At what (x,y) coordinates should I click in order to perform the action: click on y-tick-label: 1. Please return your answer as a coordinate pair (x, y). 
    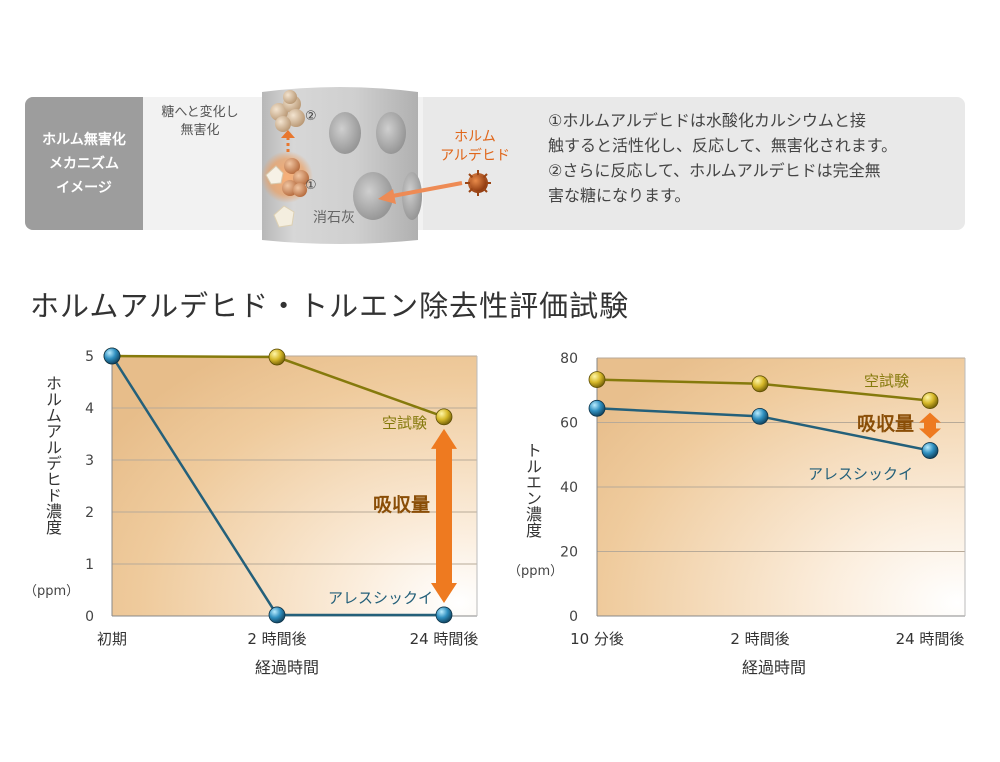
    Looking at the image, I should click on (89, 565).